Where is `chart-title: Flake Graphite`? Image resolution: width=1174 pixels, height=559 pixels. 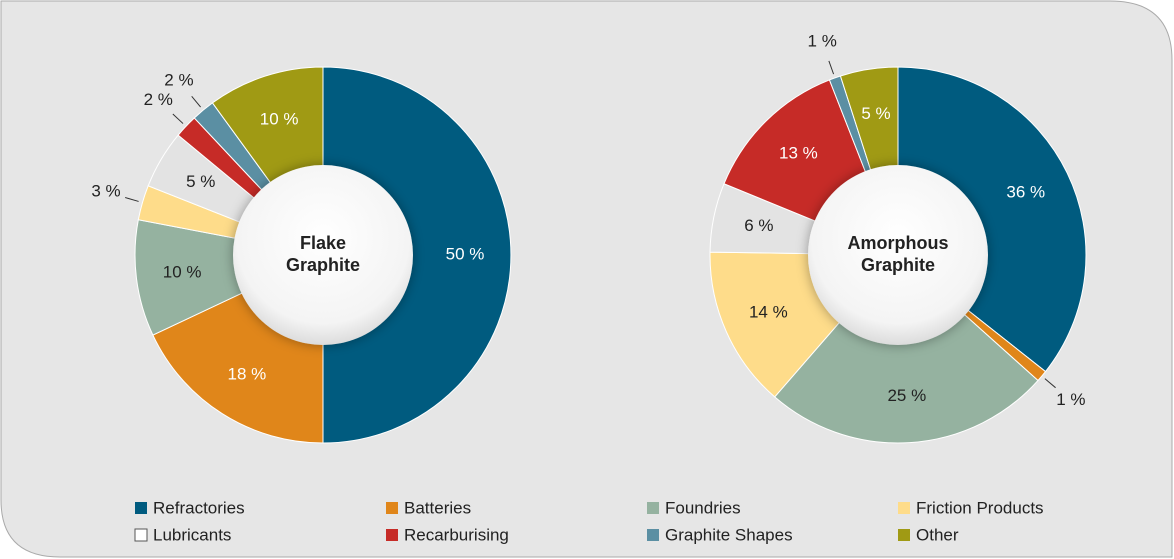
chart-title: Flake Graphite is located at coordinates (323, 254).